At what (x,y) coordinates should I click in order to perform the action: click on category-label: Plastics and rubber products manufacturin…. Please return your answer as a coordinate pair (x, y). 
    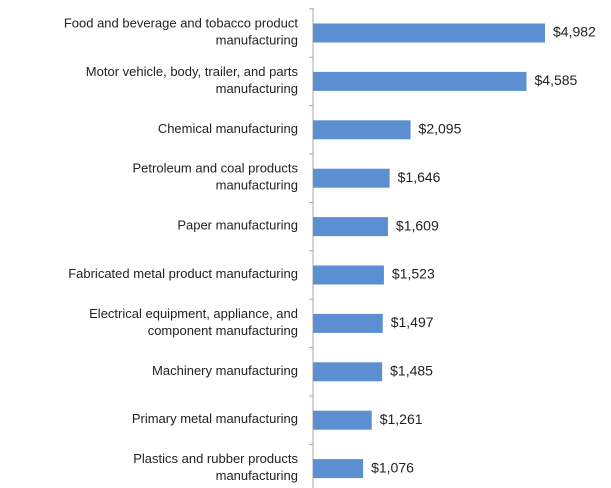
    Looking at the image, I should click on (215, 468).